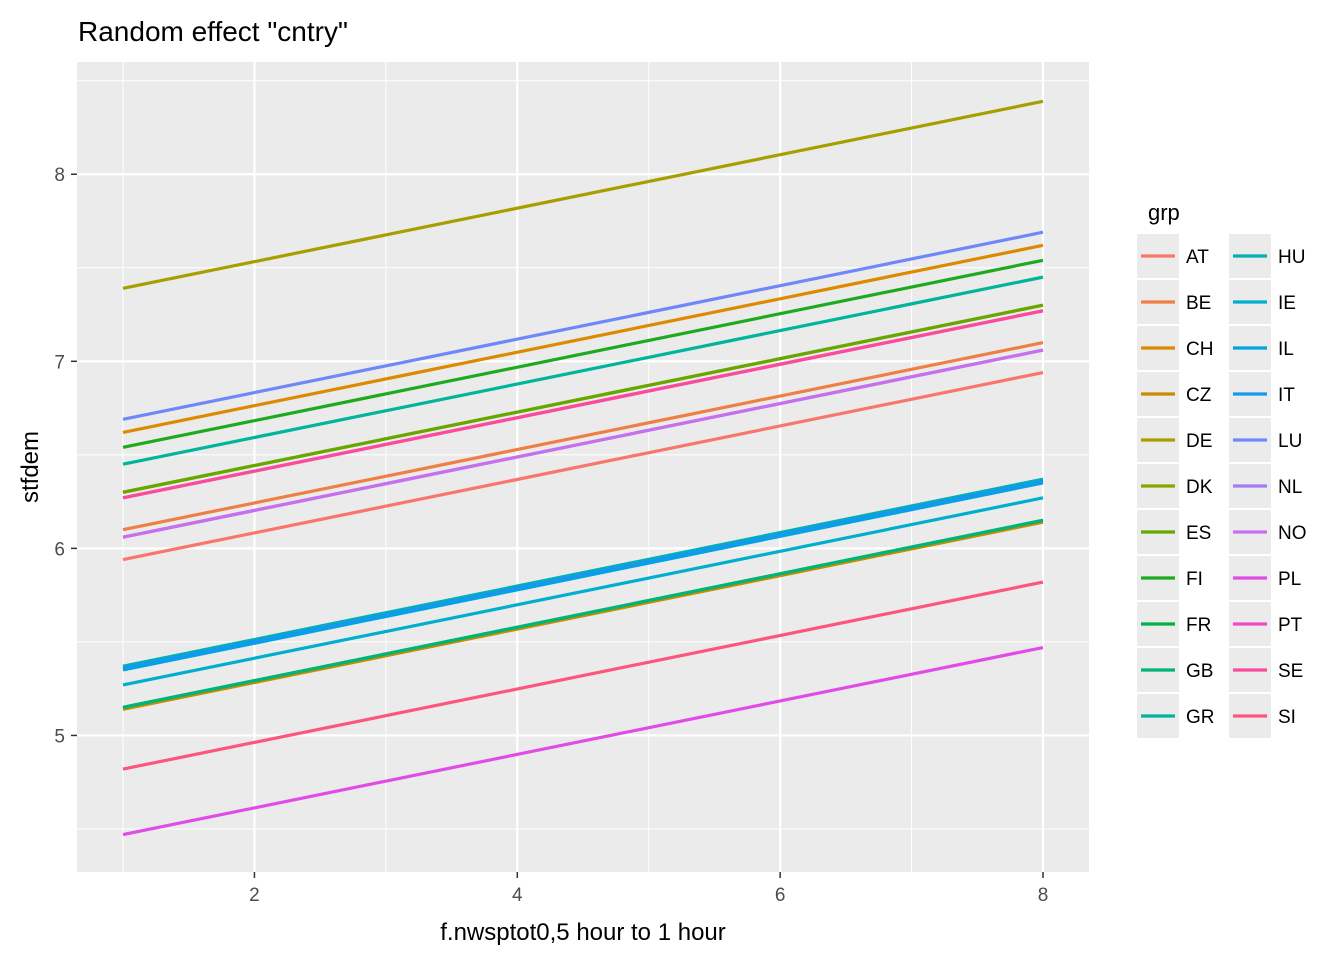 This screenshot has height=960, width=1344. I want to click on series-line-hu, so click(583, 572).